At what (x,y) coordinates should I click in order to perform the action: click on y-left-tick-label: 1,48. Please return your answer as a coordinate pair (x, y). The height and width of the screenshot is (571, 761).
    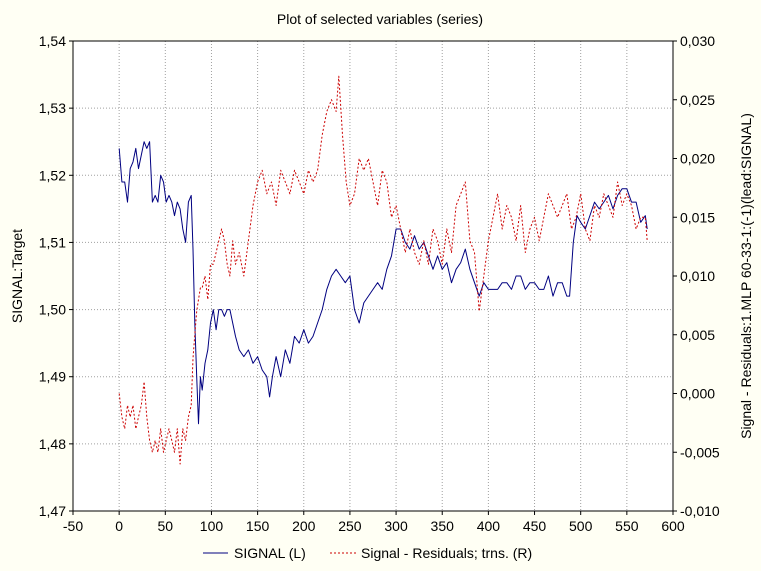
    Looking at the image, I should click on (52, 444).